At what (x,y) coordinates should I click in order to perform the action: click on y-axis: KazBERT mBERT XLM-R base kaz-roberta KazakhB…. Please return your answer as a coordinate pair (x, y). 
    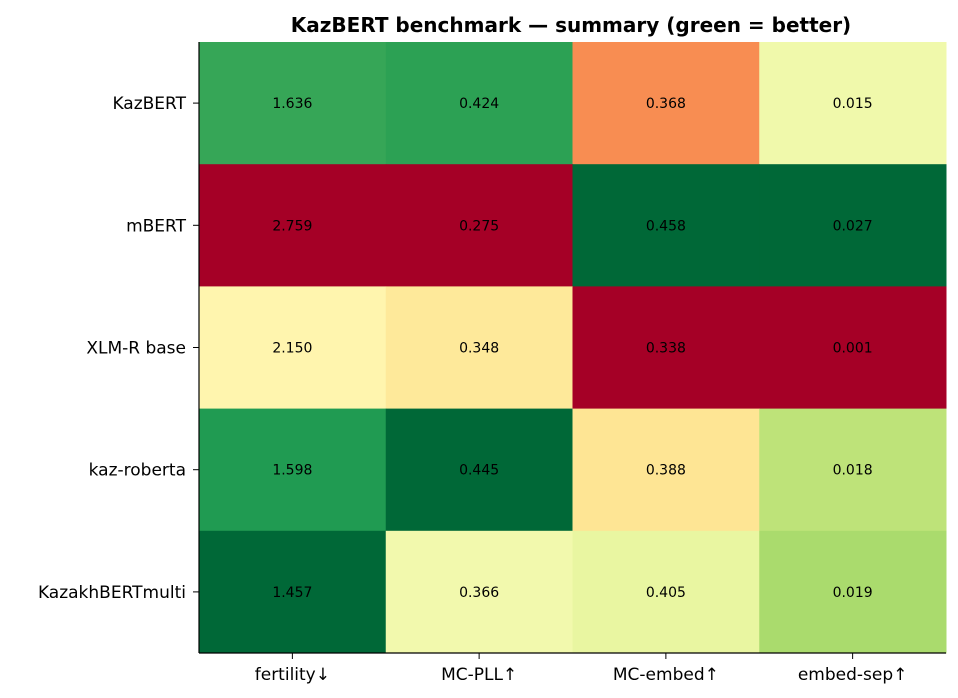
    Looking at the image, I should click on (119, 347).